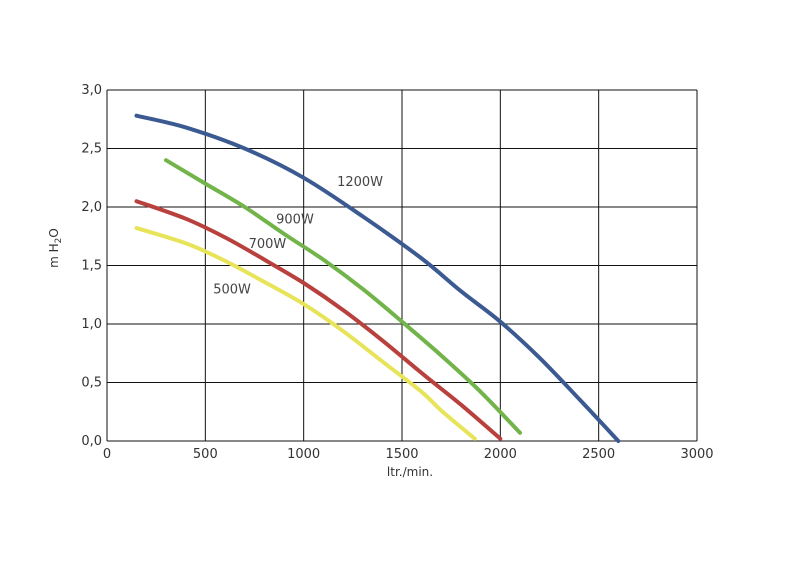 The width and height of the screenshot is (800, 585). What do you see at coordinates (205, 454) in the screenshot?
I see `x-tick-label: 500` at bounding box center [205, 454].